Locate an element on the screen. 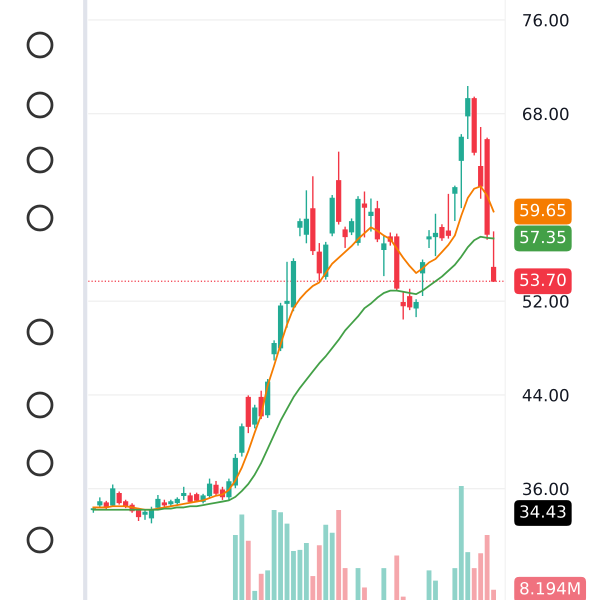  text: 57.35 is located at coordinates (543, 237).